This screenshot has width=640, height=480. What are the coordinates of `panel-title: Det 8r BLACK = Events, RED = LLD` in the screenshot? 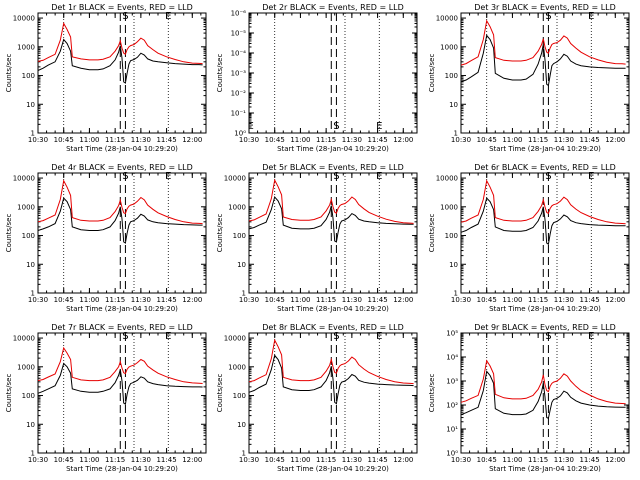 It's located at (333, 327).